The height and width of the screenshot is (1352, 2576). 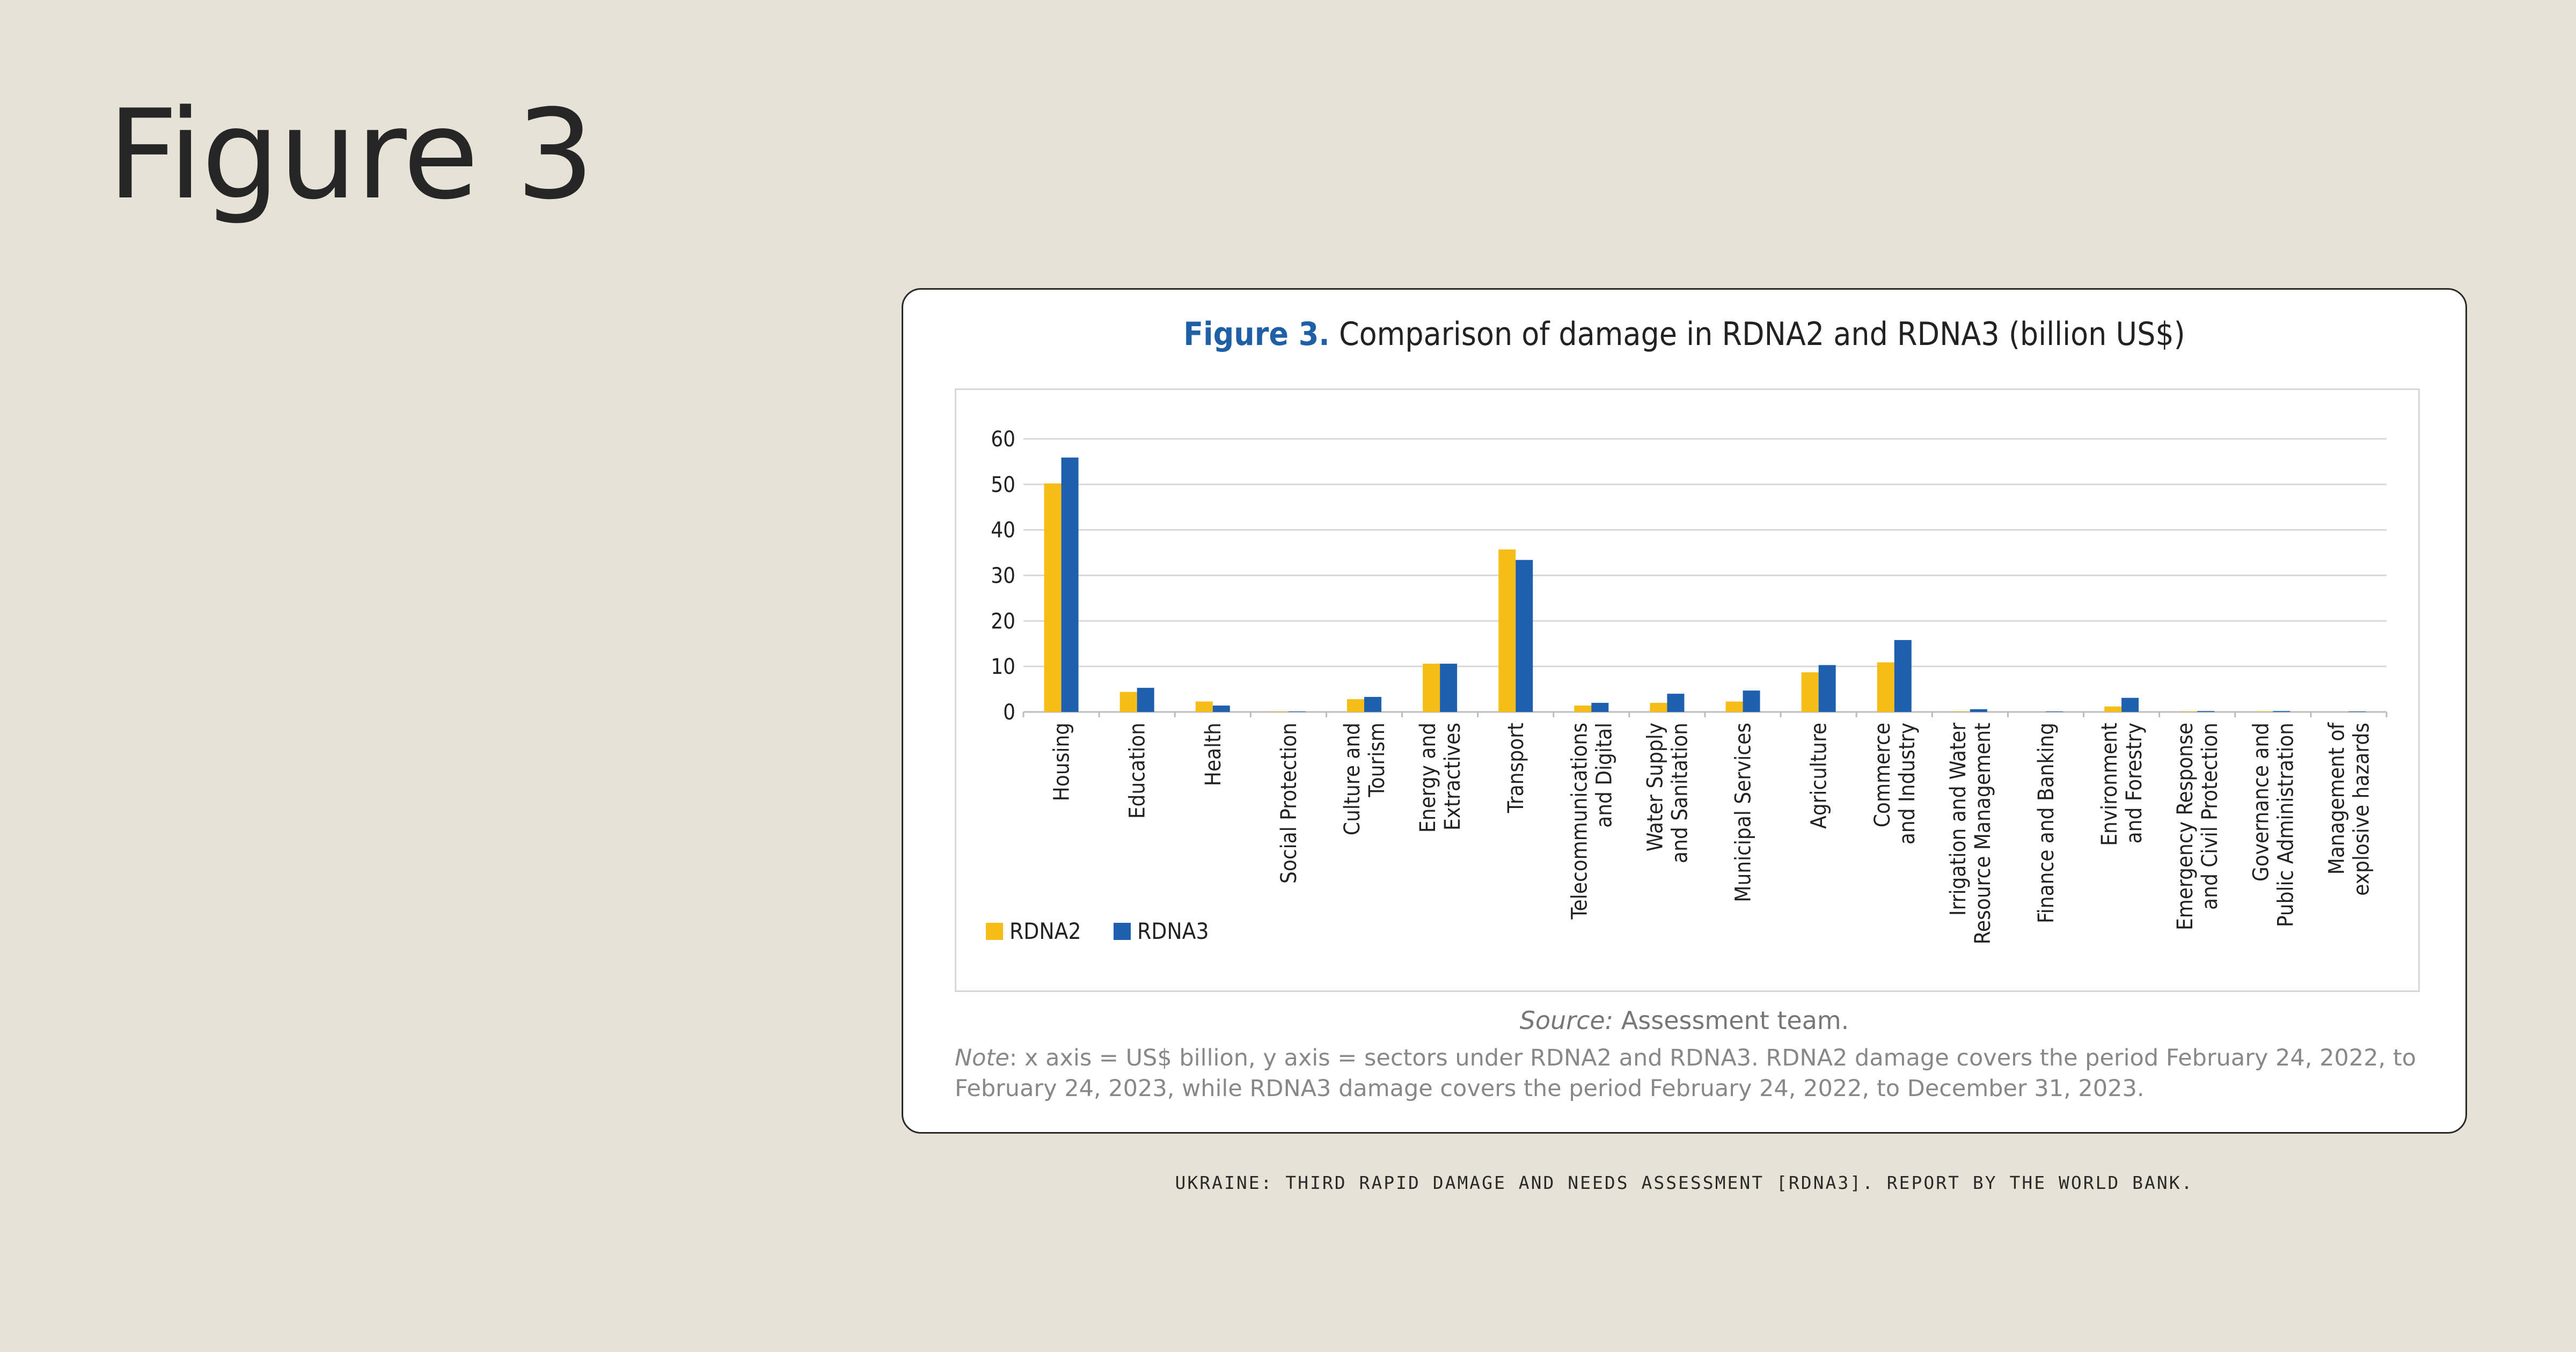 I want to click on x-tick-label: Agriculture, so click(x=1819, y=776).